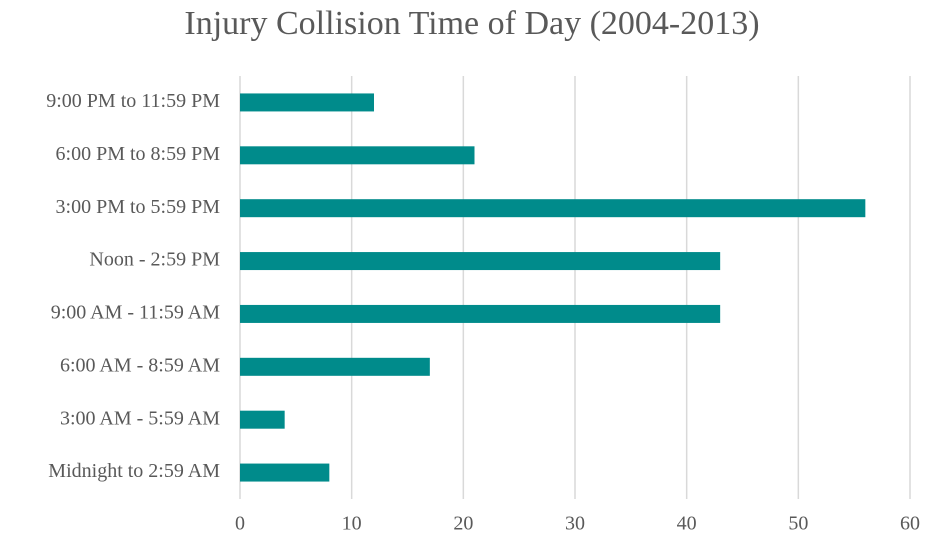  I want to click on y-tick-label: Noon - 2:59 PM, so click(154, 260).